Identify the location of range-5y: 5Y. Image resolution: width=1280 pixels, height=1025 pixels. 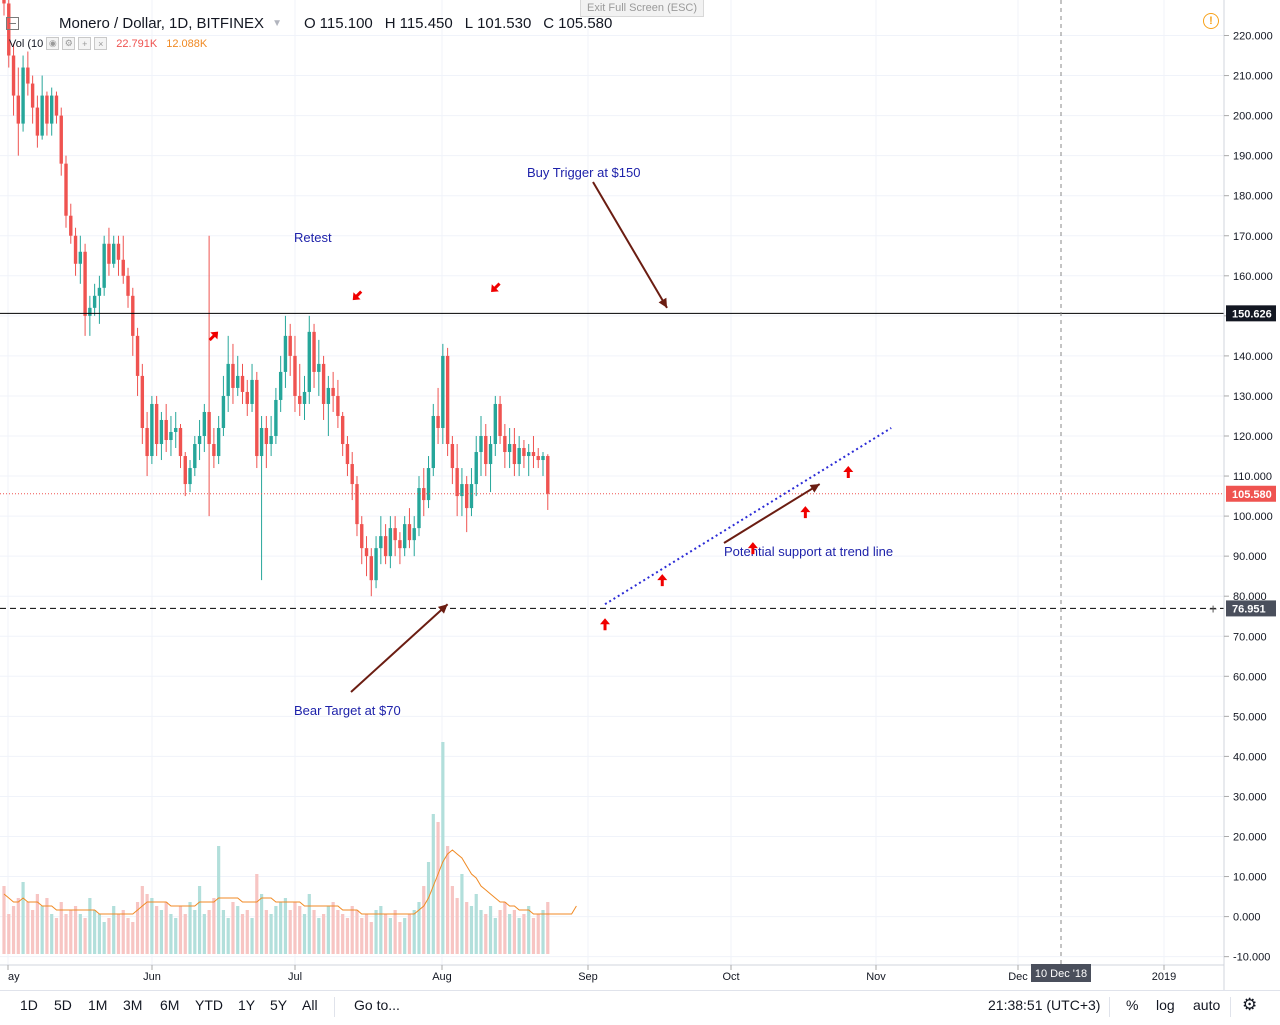
(279, 1005).